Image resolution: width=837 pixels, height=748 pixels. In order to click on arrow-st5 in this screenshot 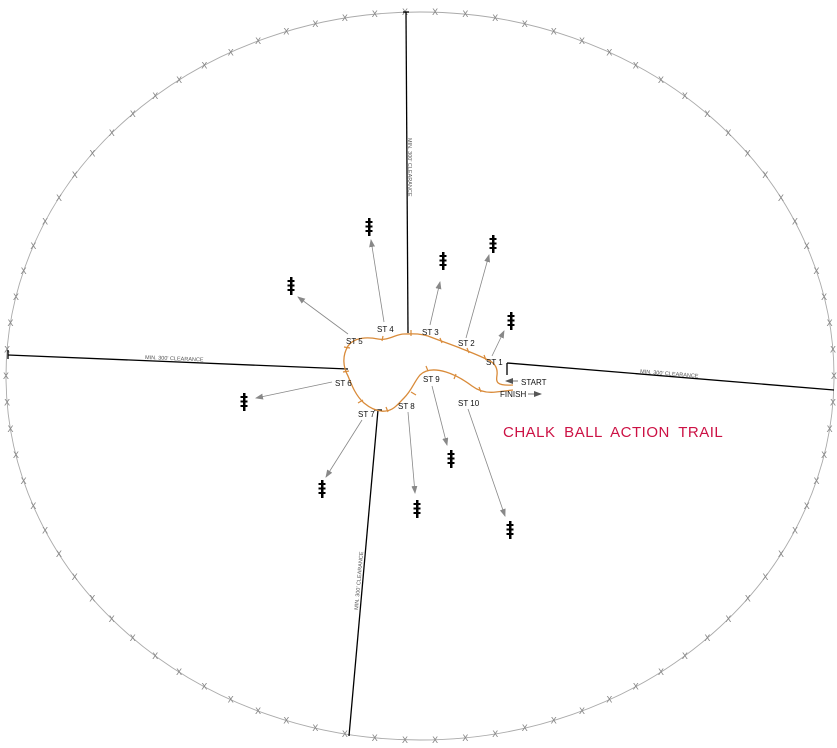, I will do `click(323, 315)`.